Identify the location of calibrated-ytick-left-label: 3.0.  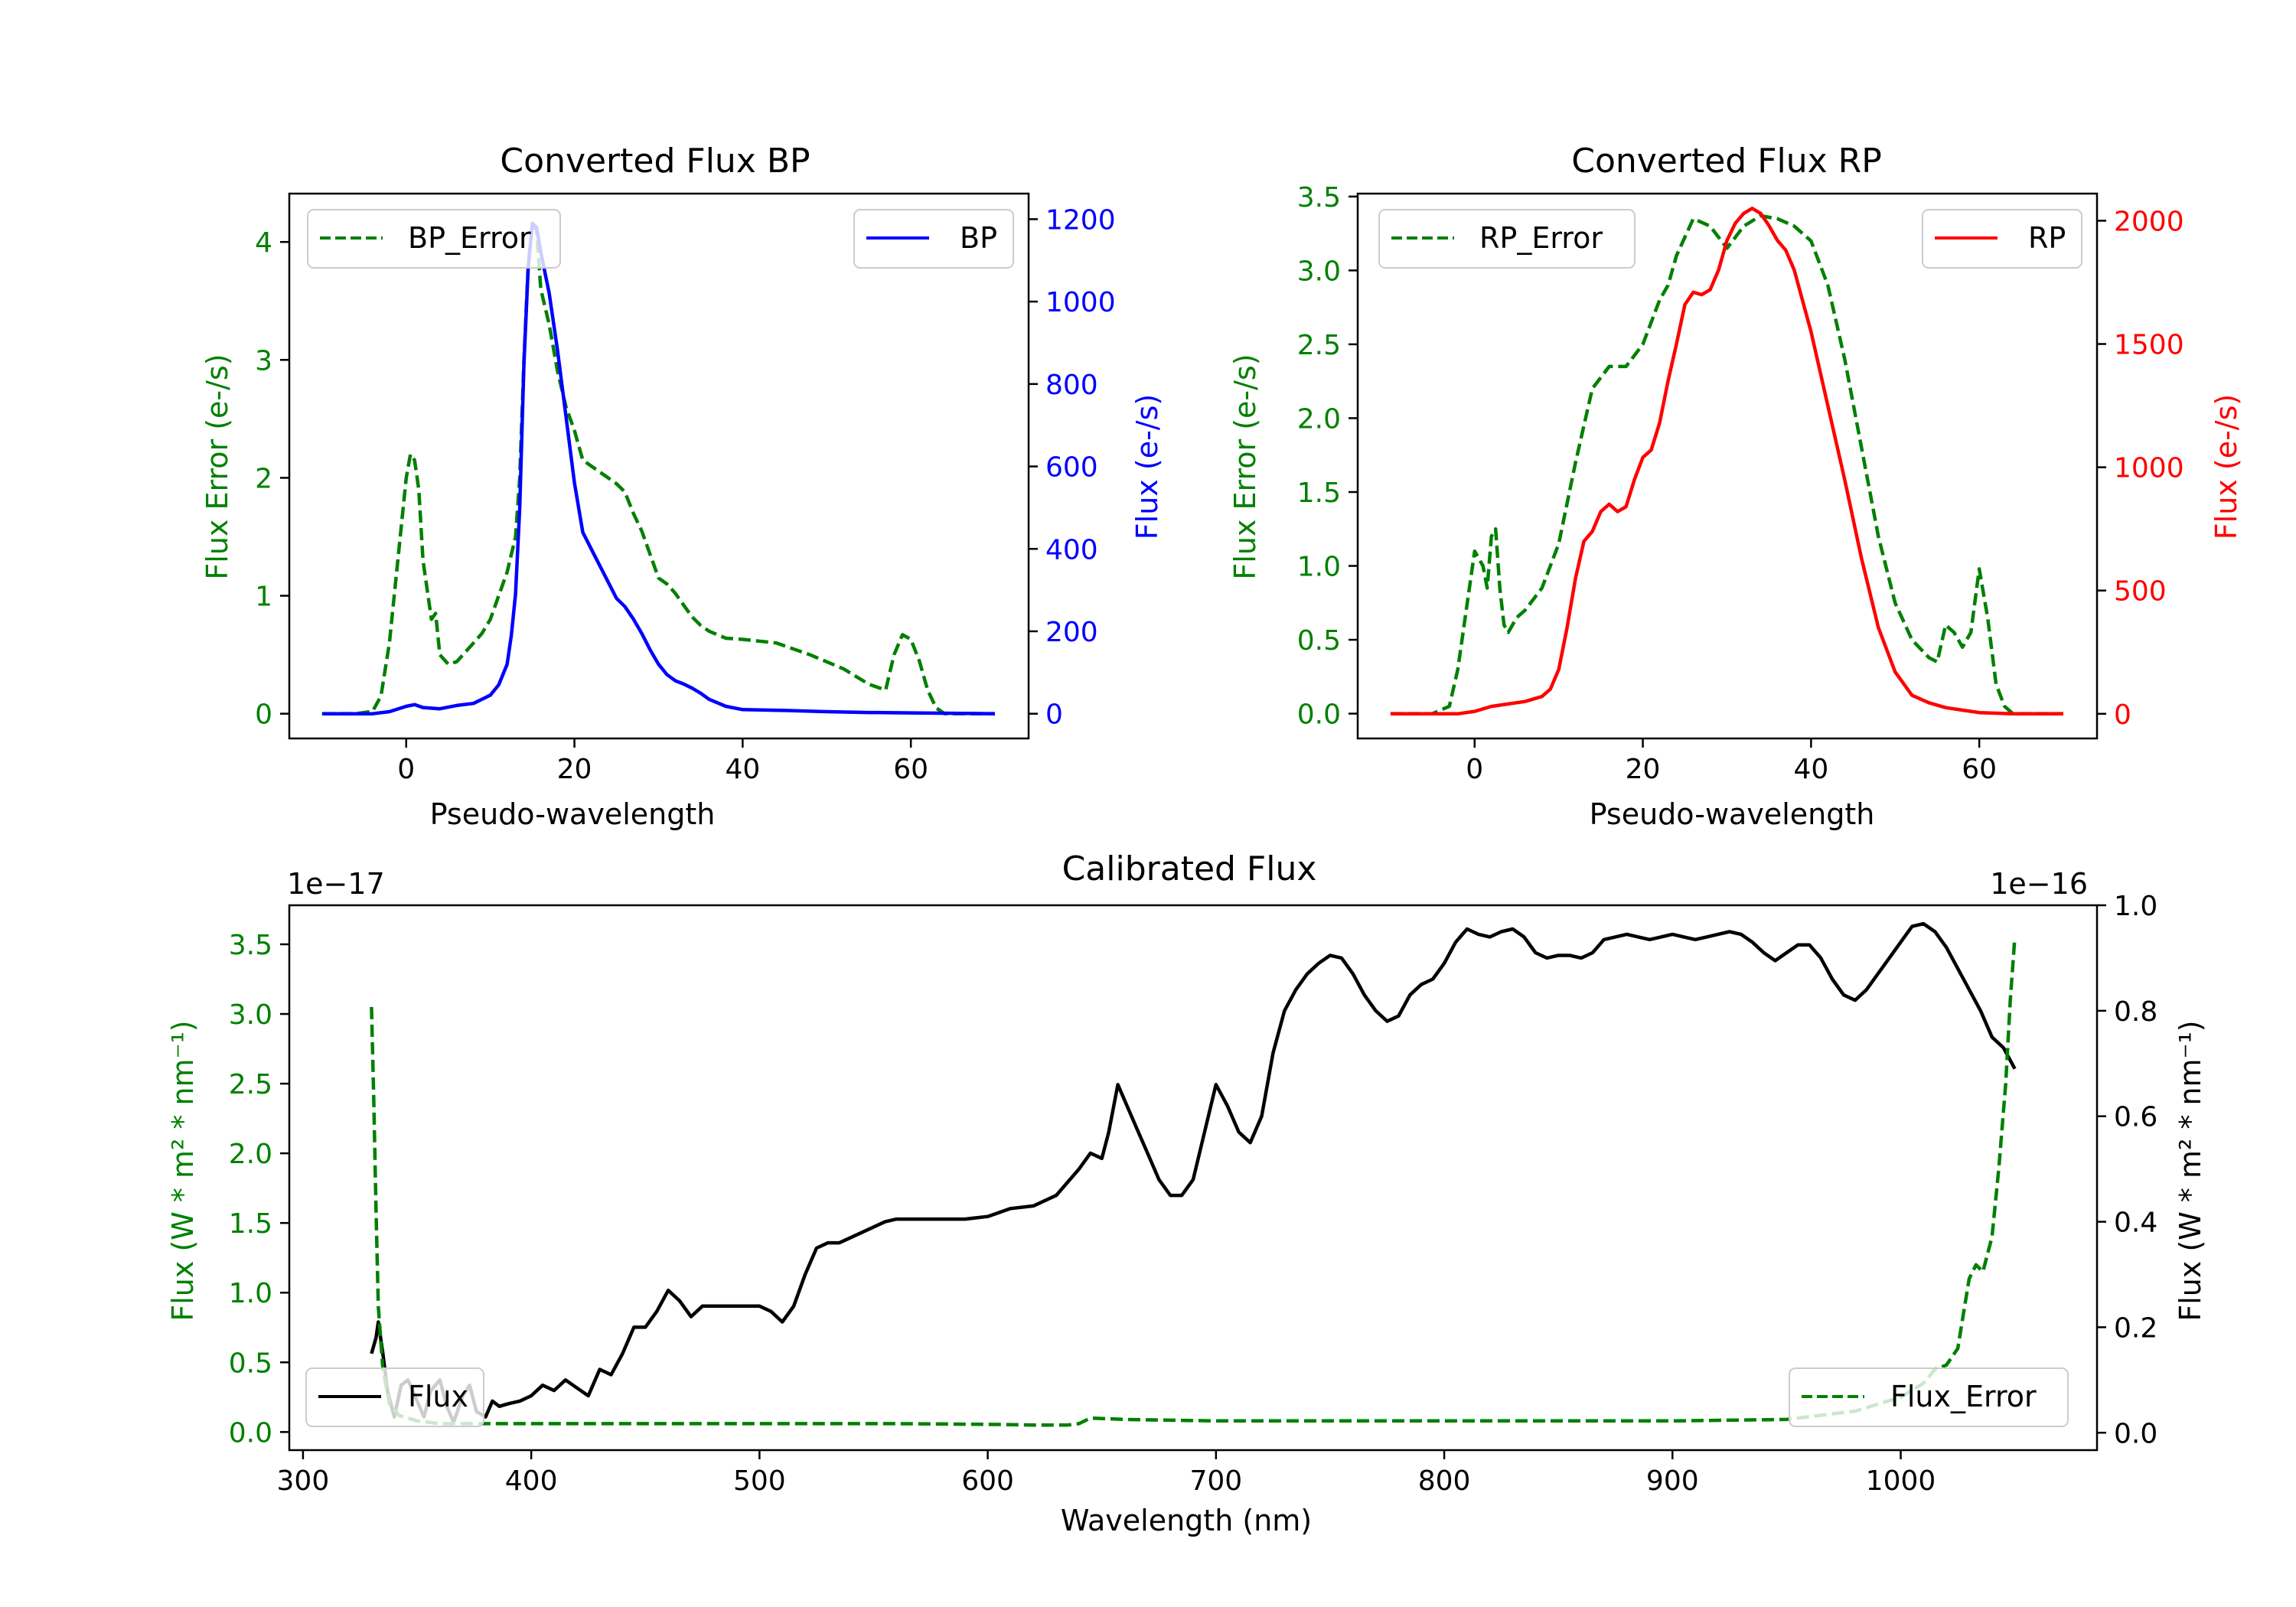
(250, 1015).